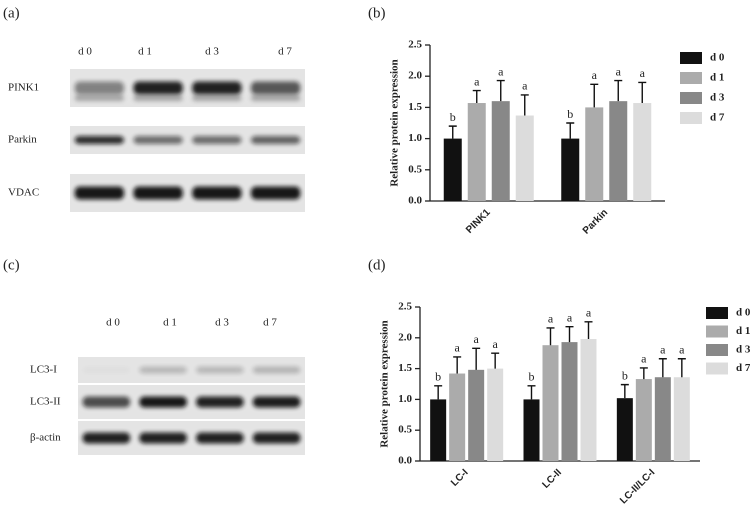  I want to click on panel-label: (b), so click(377, 13).